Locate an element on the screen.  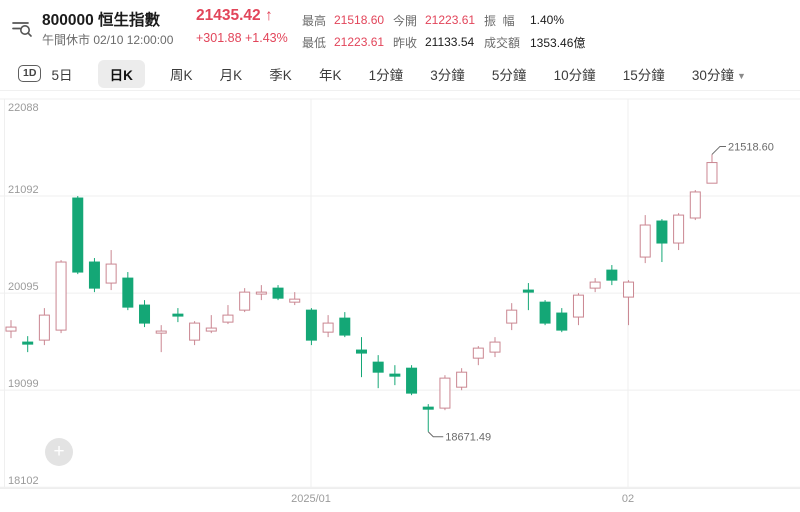
tab-3min: 3分鐘 is located at coordinates (447, 75).